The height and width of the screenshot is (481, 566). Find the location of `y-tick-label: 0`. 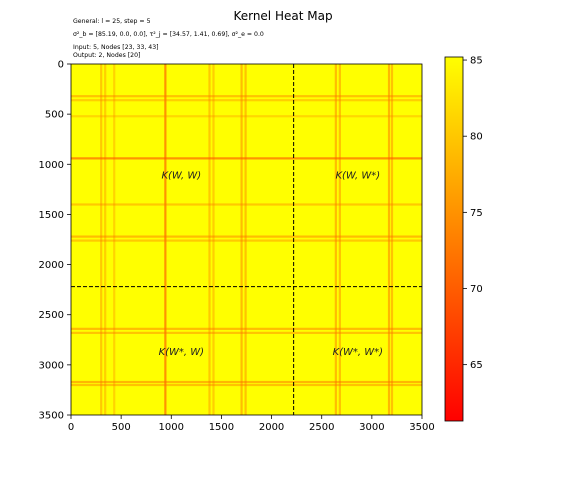

y-tick-label: 0 is located at coordinates (61, 65).